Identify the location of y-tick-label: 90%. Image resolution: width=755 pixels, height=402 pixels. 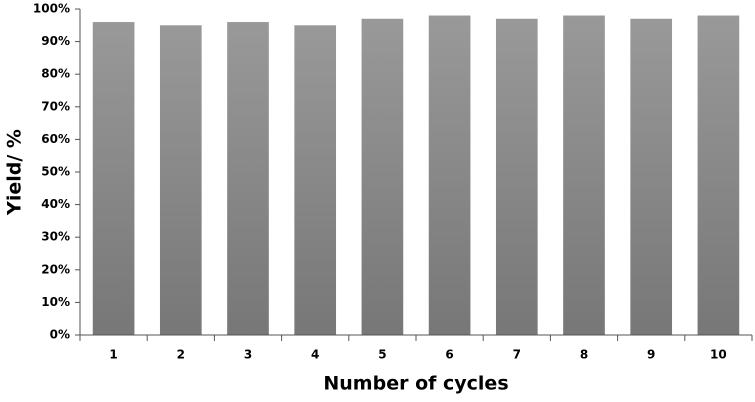
(55, 41).